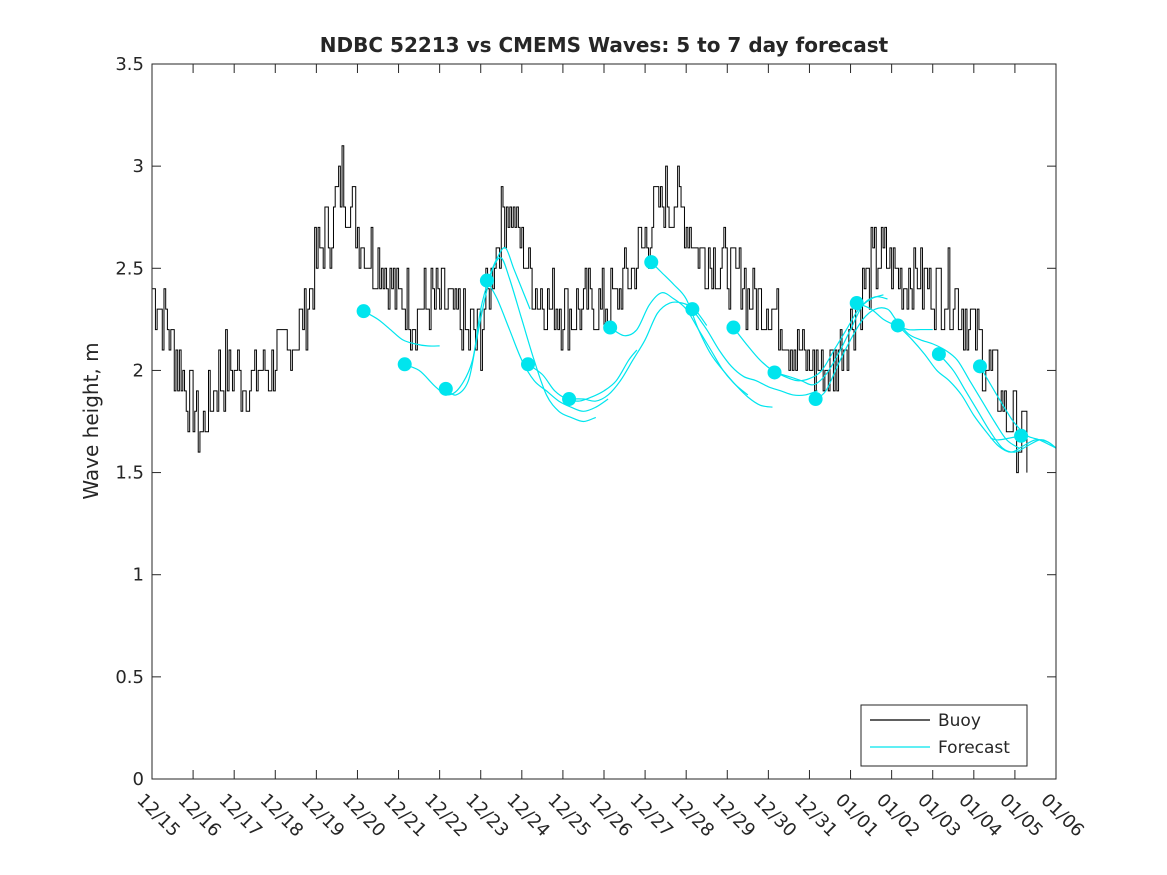 Image resolution: width=1167 pixels, height=875 pixels. Describe the element at coordinates (241, 816) in the screenshot. I see `x-tick-label: 12/17` at that location.